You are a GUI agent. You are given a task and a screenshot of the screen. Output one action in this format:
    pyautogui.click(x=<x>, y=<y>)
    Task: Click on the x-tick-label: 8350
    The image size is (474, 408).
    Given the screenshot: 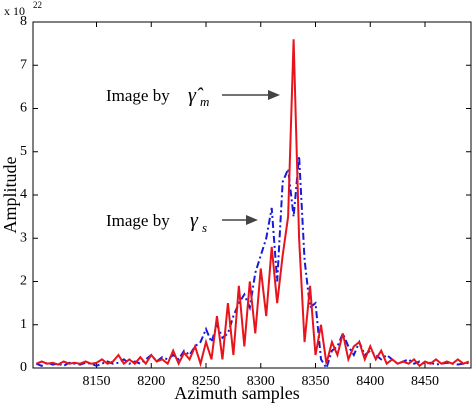 What is the action you would take?
    pyautogui.click(x=316, y=381)
    